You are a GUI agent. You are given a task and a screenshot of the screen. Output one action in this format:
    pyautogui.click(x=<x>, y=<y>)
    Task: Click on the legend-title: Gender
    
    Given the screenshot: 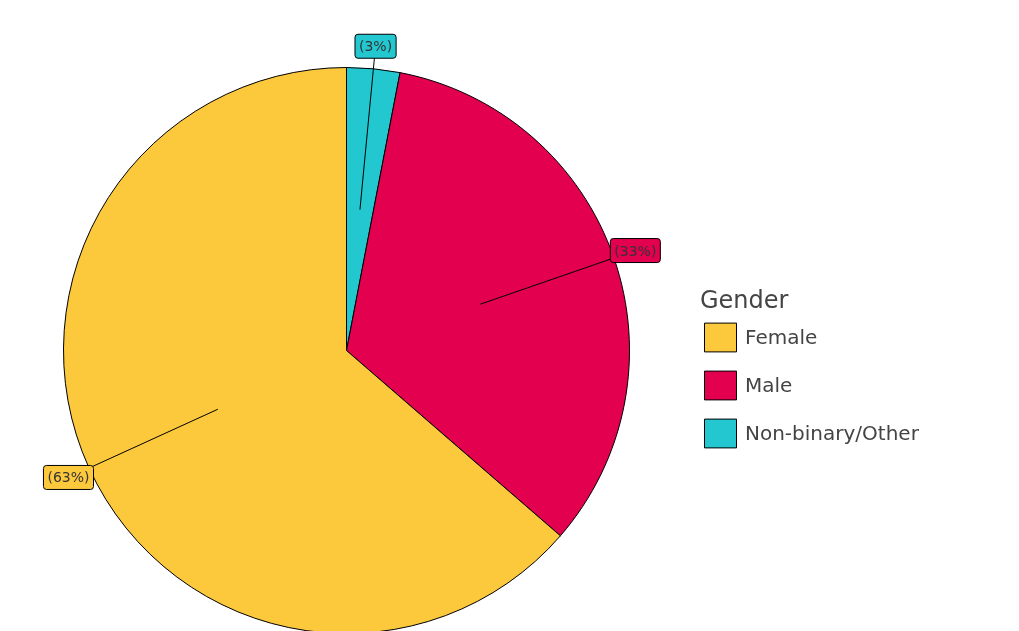 What is the action you would take?
    pyautogui.click(x=745, y=300)
    